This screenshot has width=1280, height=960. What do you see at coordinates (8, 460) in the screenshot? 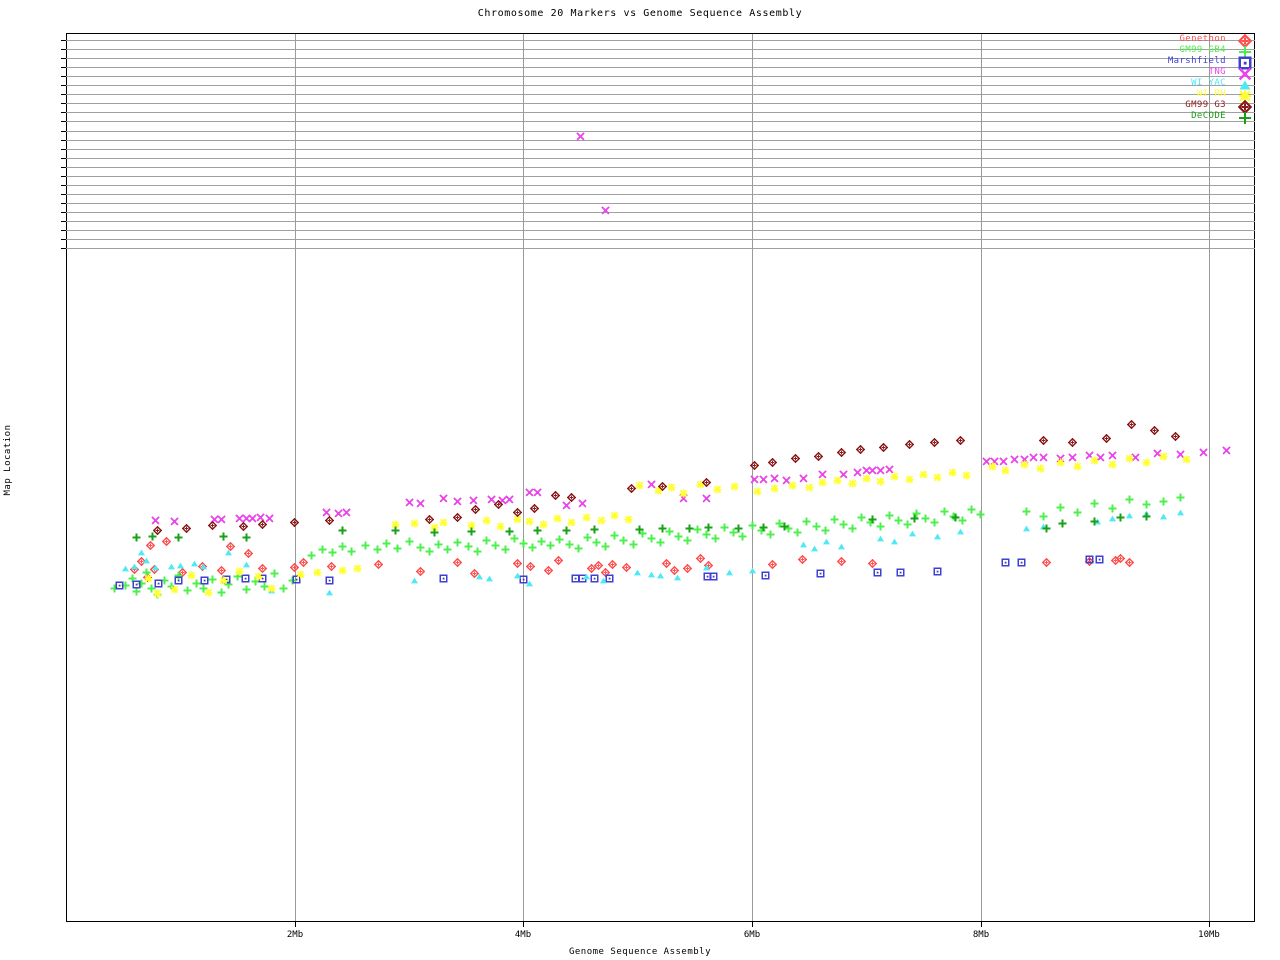
I see `y-axis-title: Map Location` at bounding box center [8, 460].